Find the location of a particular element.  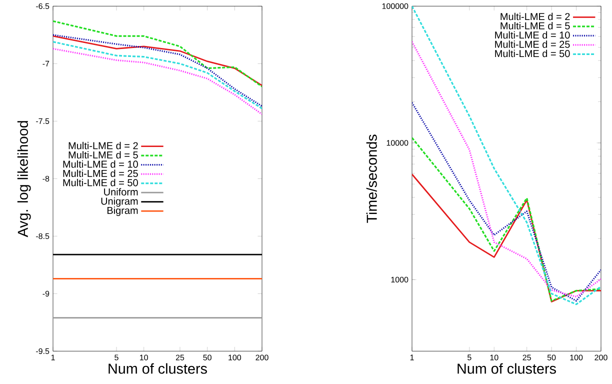

y-tick-label: -9.5 is located at coordinates (43, 351).